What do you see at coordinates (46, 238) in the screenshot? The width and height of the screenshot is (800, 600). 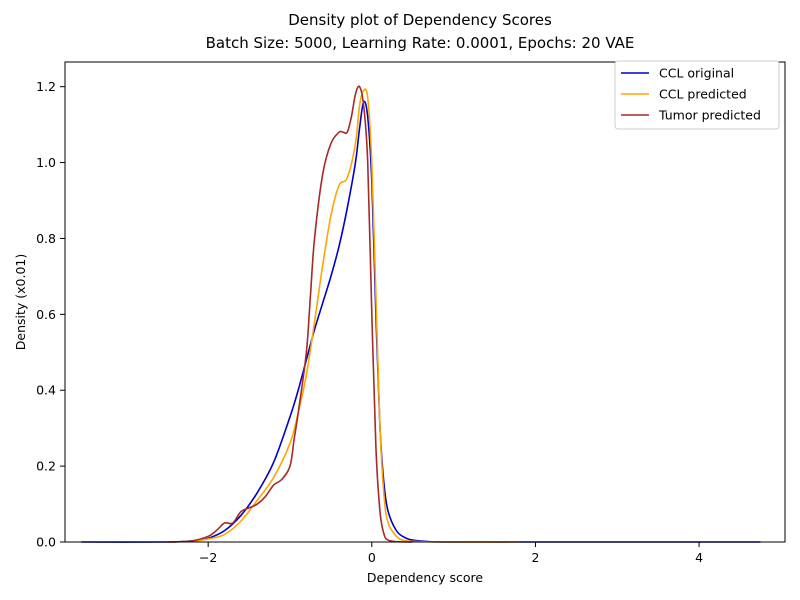 I see `y-tick-label: 0.8` at bounding box center [46, 238].